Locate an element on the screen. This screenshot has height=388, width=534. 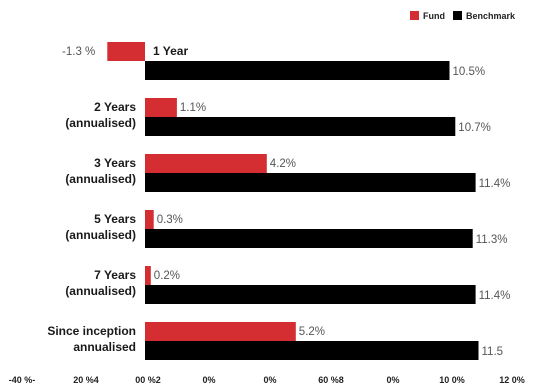
x-tick-label: 00 %2 is located at coordinates (148, 380).